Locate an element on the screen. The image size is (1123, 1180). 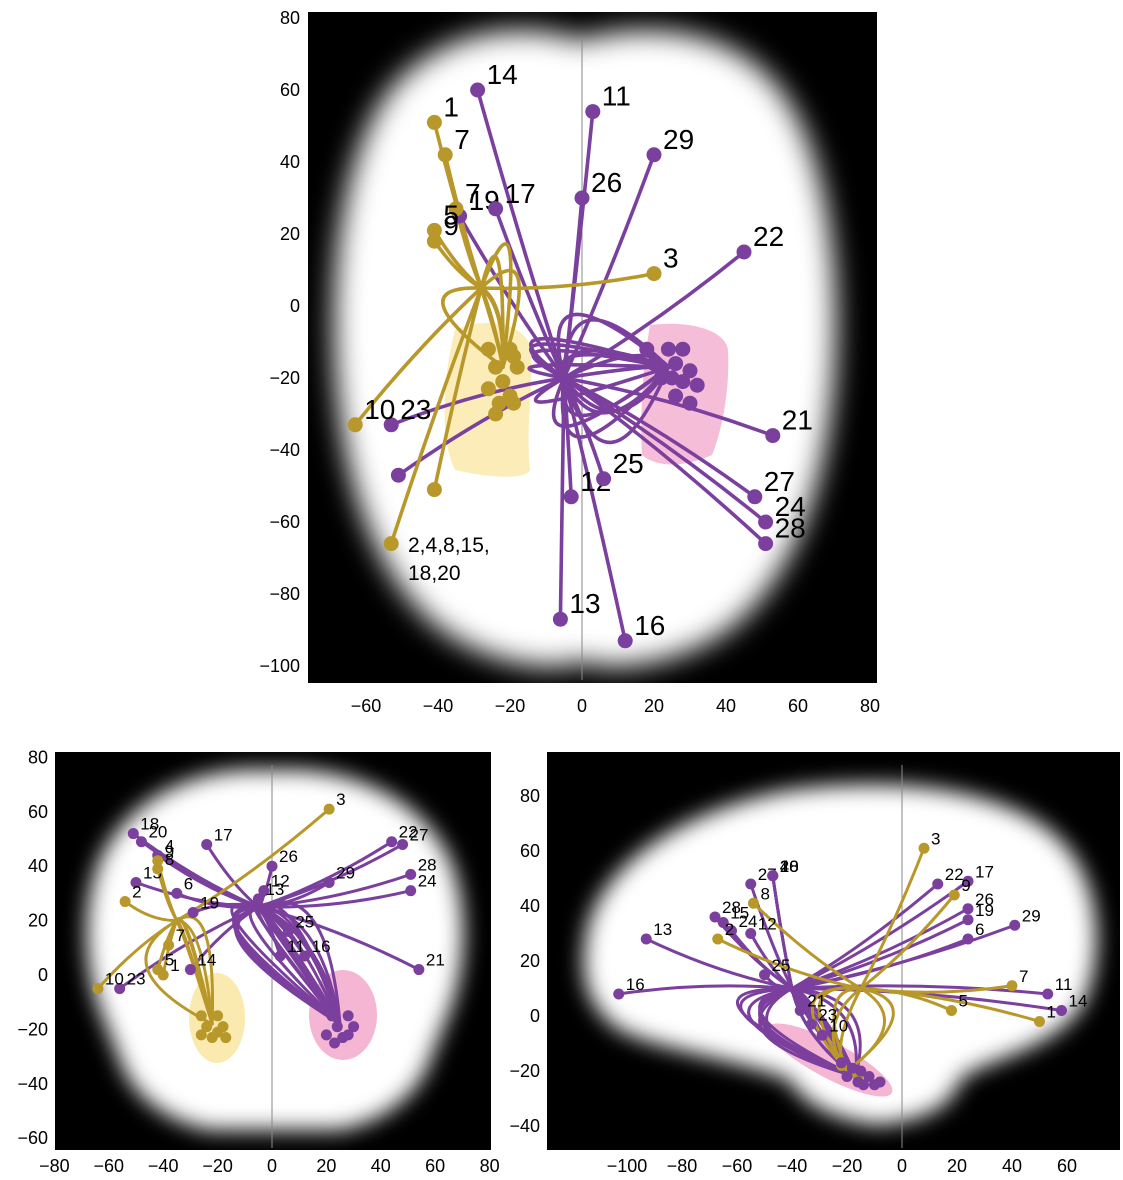
axial-olive-label: 5 is located at coordinates (451, 214).